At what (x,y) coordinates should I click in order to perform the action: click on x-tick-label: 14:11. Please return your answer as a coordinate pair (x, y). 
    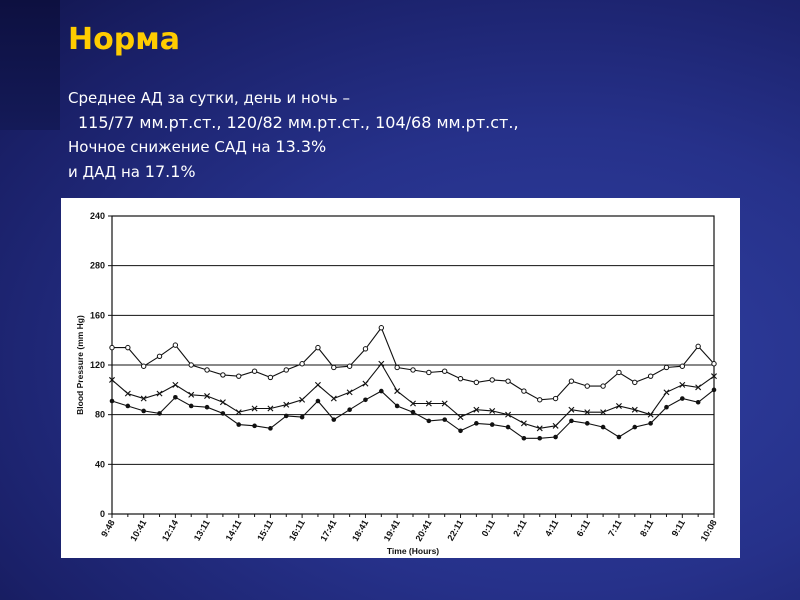
    Looking at the image, I should click on (234, 530).